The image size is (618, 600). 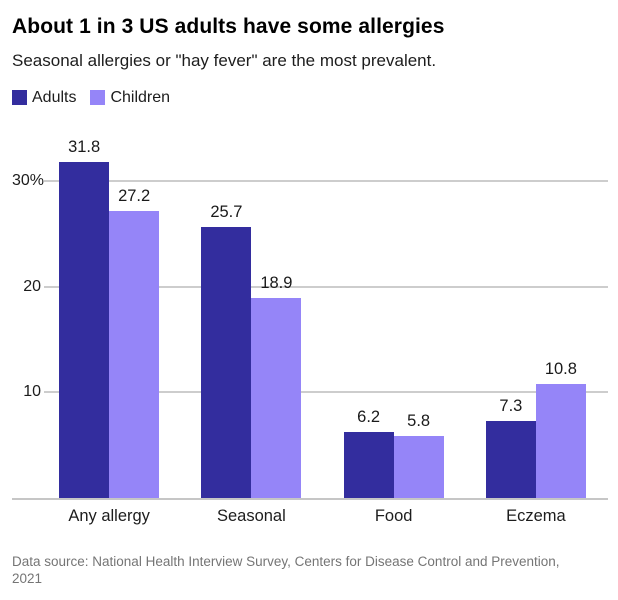 I want to click on bar-adults-eczema, so click(x=510, y=459).